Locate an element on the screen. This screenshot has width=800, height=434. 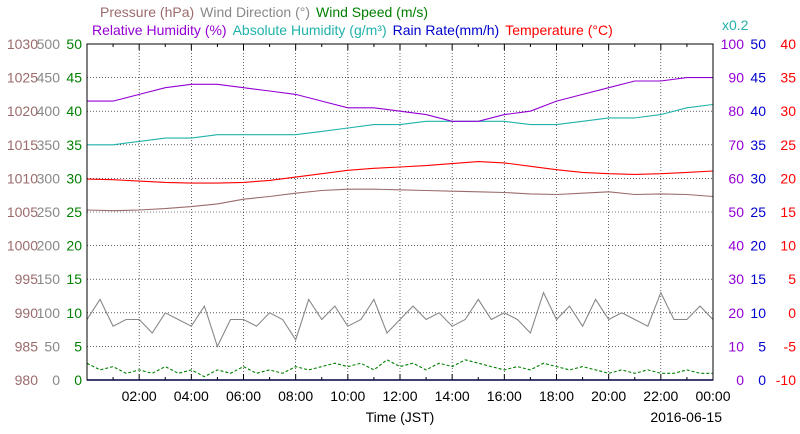
temperature-tick-label: 25 is located at coordinates (788, 145).